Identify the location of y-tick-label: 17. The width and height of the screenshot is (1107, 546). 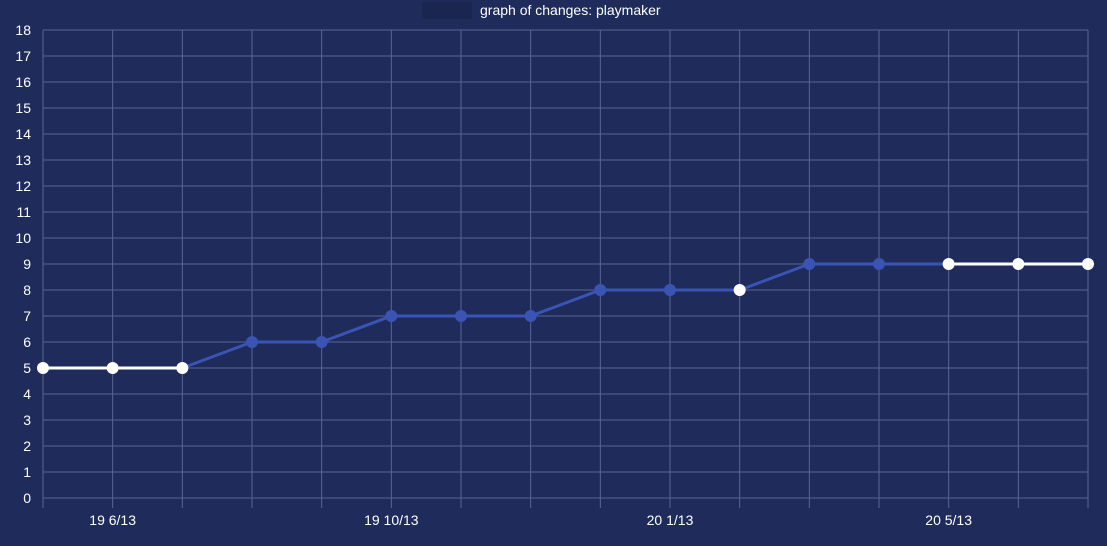
(23, 56).